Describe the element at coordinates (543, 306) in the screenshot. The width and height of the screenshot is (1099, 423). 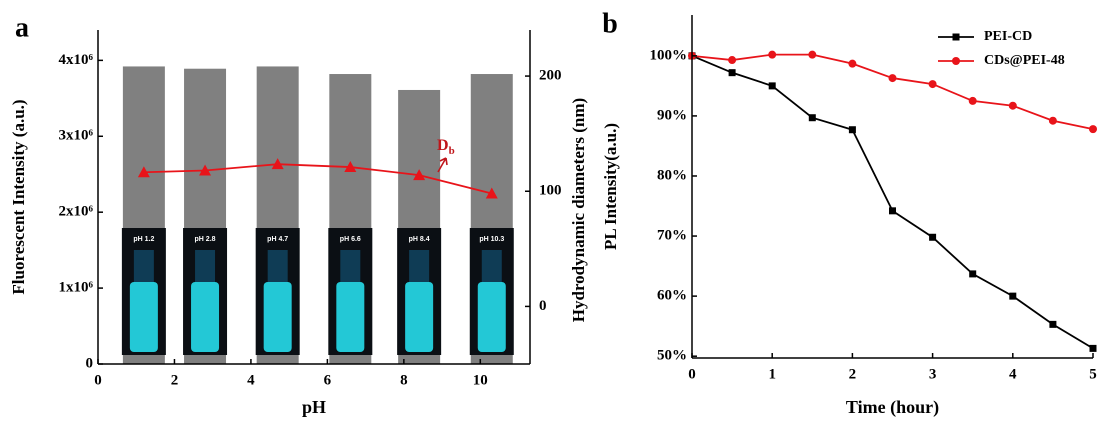
I see `y2-tick-label: 0` at that location.